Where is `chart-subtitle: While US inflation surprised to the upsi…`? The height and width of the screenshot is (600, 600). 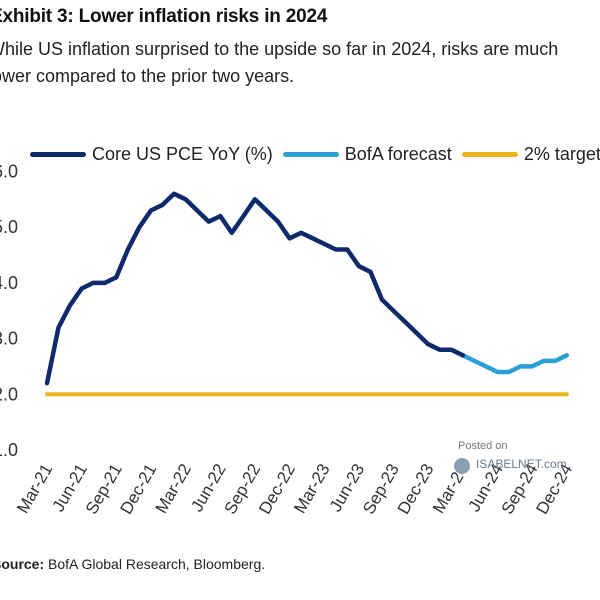 chart-subtitle: While US inflation surprised to the upsi… is located at coordinates (299, 63).